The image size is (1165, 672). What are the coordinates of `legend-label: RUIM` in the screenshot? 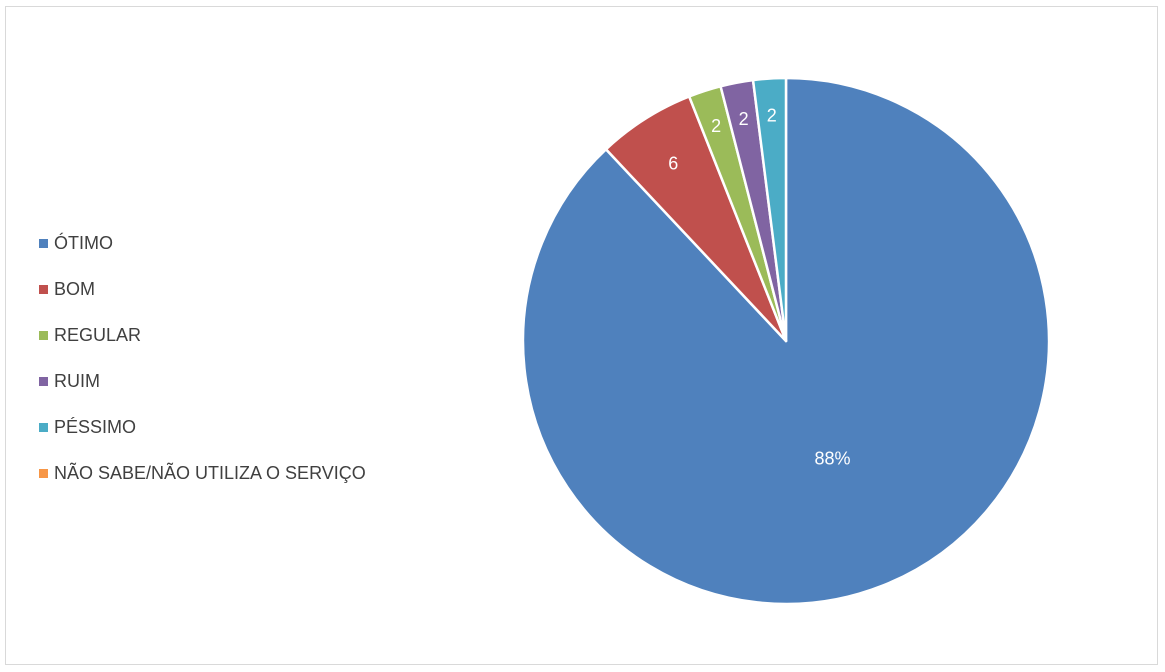 It's located at (77, 380).